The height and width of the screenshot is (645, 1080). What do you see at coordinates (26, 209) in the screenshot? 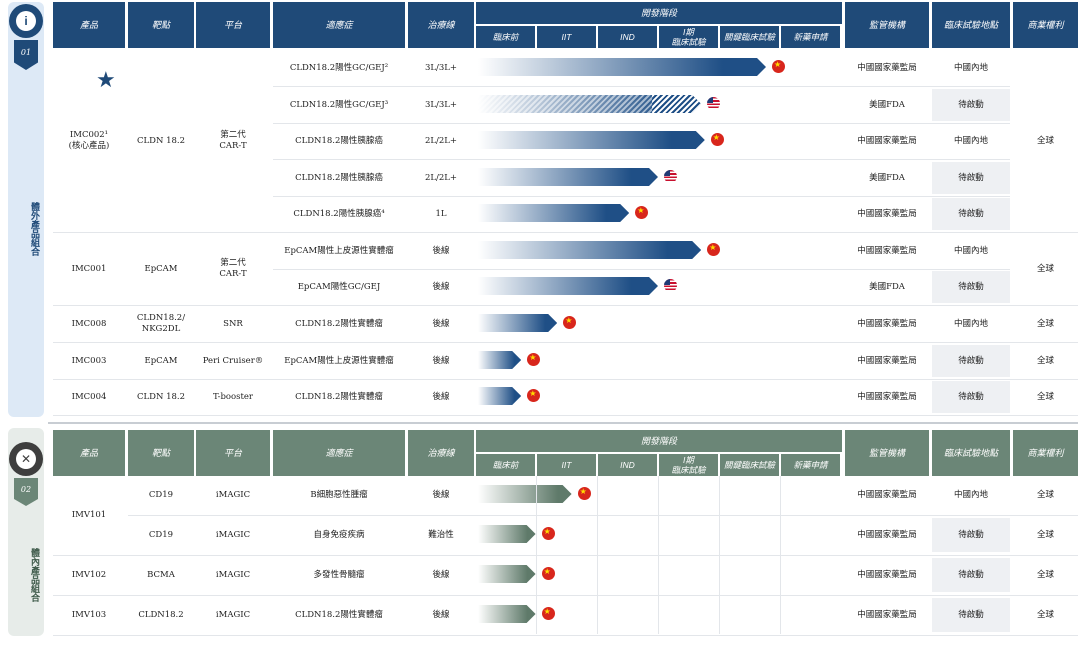
I see `section1-side-tab: i 01 體外產品組合` at bounding box center [26, 209].